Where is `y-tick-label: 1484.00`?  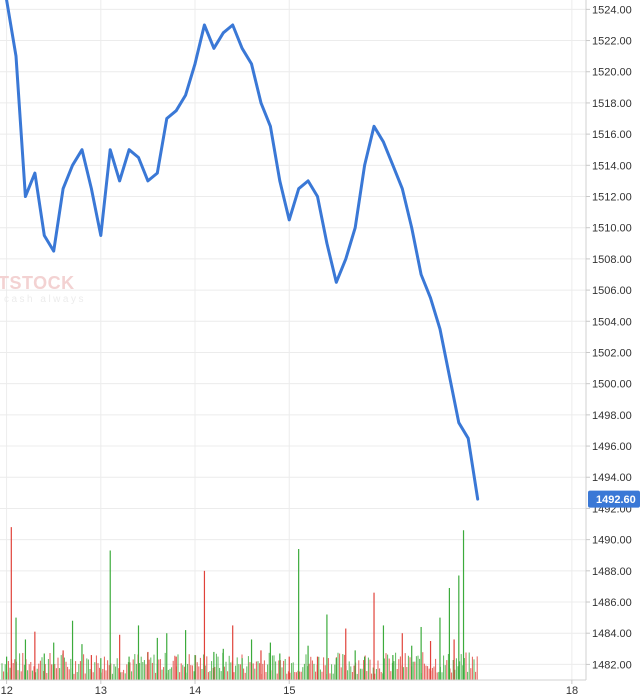 y-tick-label: 1484.00 is located at coordinates (612, 634).